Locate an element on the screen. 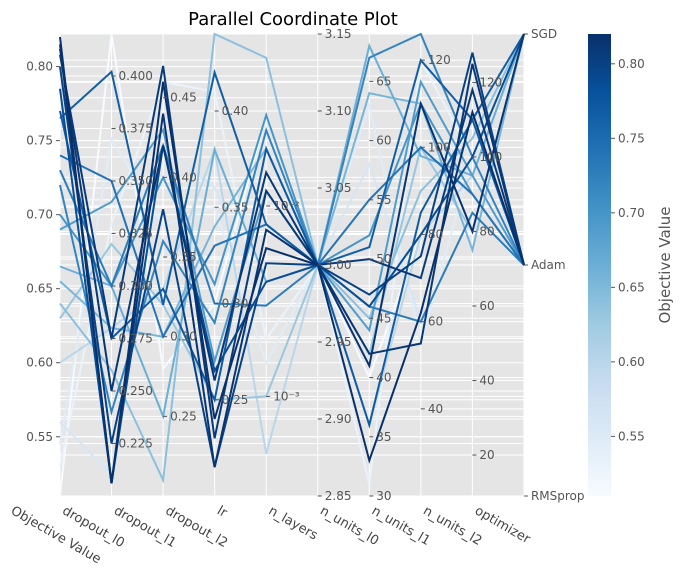 Image resolution: width=684 pixels, height=585 pixels. colorbar: 0.55 0.60 0.65 0.70 0.75 0.80 Objective Value is located at coordinates (631, 265).